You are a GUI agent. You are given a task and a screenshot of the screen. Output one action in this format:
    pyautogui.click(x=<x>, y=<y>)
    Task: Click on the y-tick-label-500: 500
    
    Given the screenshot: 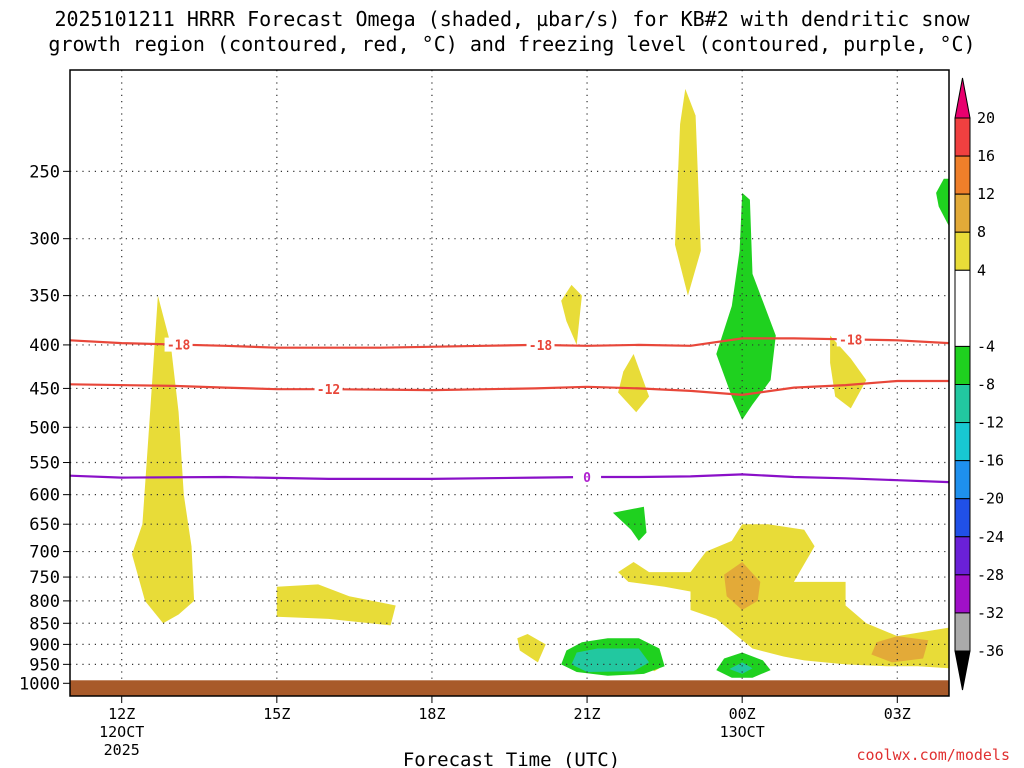 What is the action you would take?
    pyautogui.click(x=44, y=428)
    